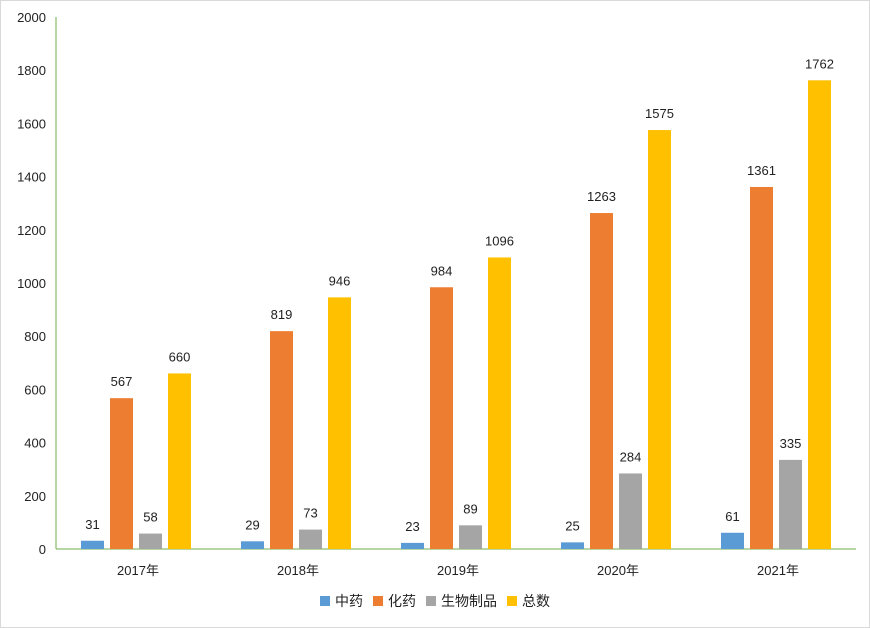 This screenshot has width=870, height=628. I want to click on data-label: 984, so click(442, 270).